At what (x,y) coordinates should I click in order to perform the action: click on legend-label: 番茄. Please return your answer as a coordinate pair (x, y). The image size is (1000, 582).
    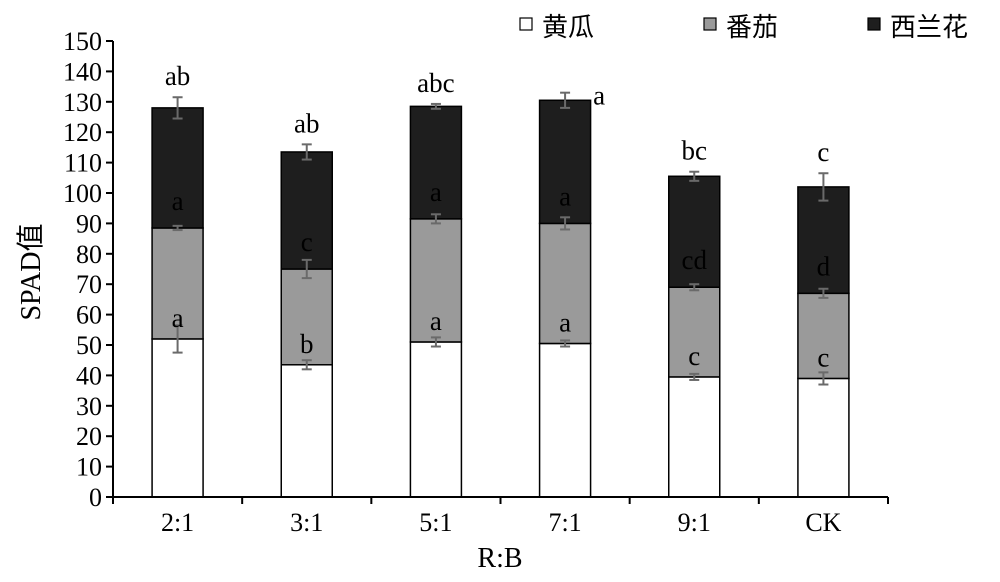
    Looking at the image, I should click on (752, 28).